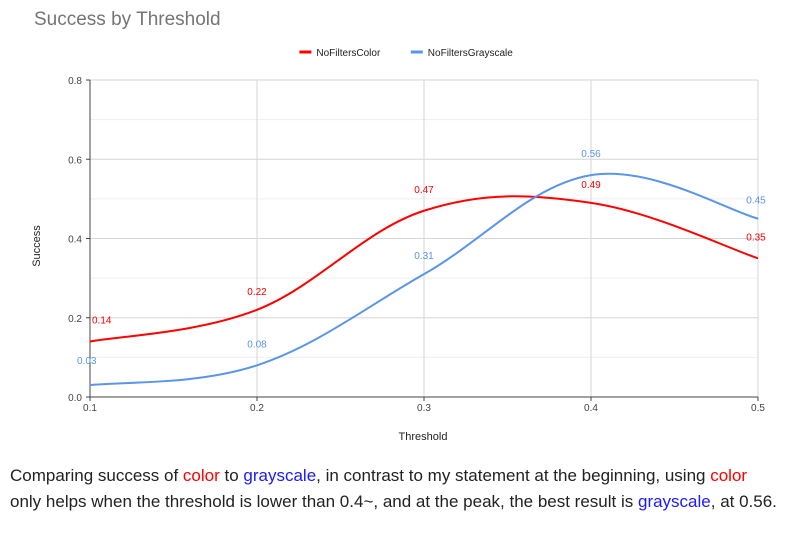 This screenshot has height=540, width=786. I want to click on data-label: 0.03, so click(87, 361).